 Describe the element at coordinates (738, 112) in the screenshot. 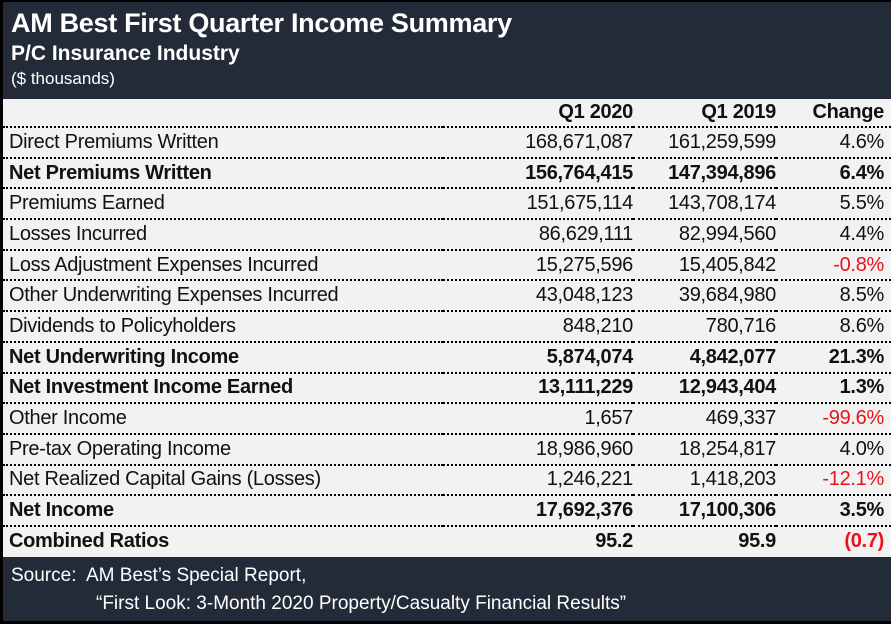

I see `column-header-q1-2019: Q1 2019` at that location.